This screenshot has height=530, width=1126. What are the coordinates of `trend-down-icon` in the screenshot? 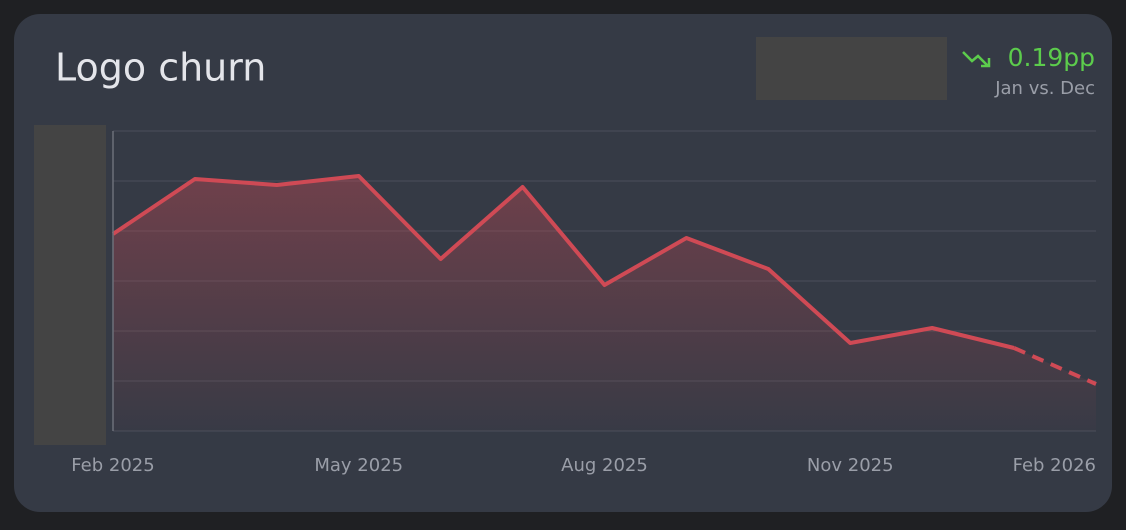 It's located at (976, 59).